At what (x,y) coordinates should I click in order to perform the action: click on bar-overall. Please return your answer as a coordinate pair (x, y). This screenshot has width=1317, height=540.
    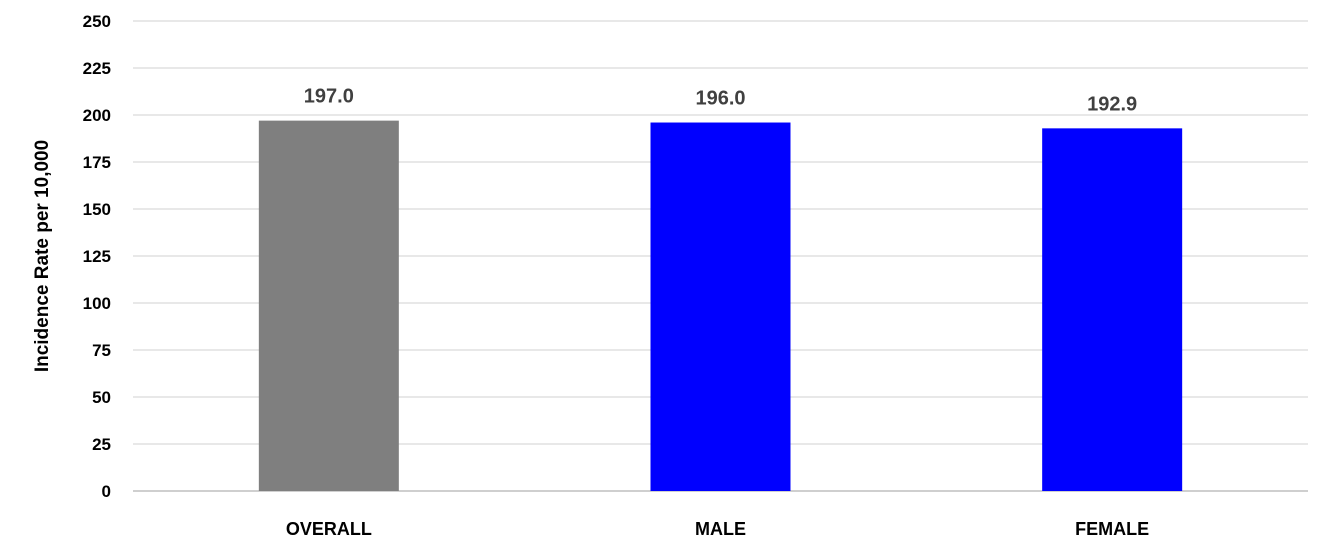
    Looking at the image, I should click on (328, 305).